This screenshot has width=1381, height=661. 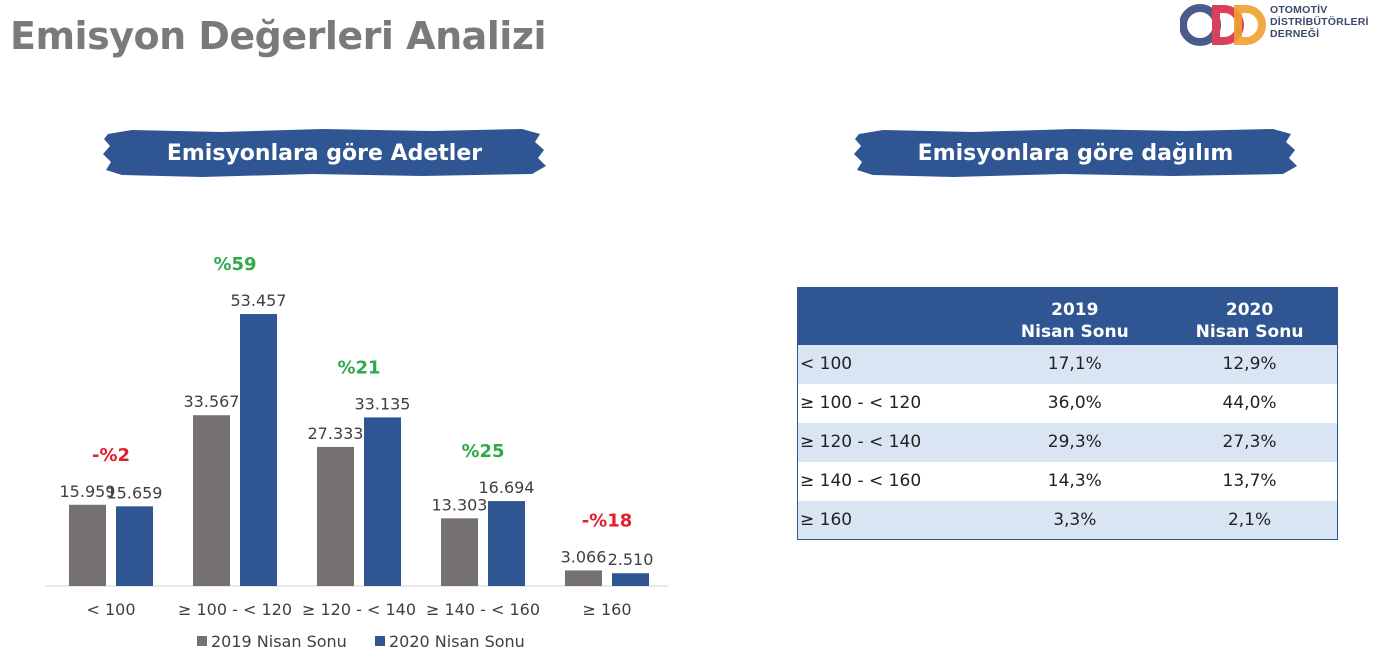 I want to click on table-cell-2020: 27,3%, so click(x=1250, y=442).